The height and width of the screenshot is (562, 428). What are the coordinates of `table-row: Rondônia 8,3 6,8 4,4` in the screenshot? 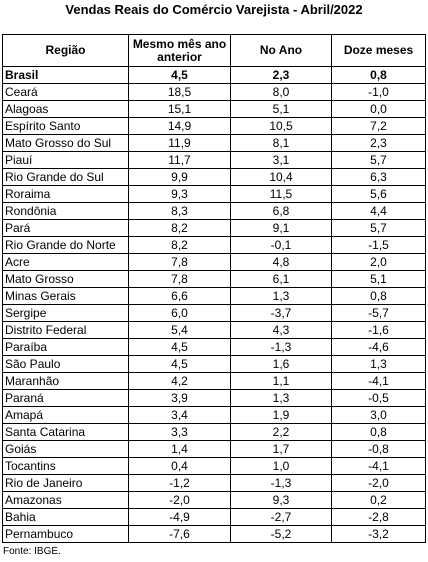 It's located at (214, 211).